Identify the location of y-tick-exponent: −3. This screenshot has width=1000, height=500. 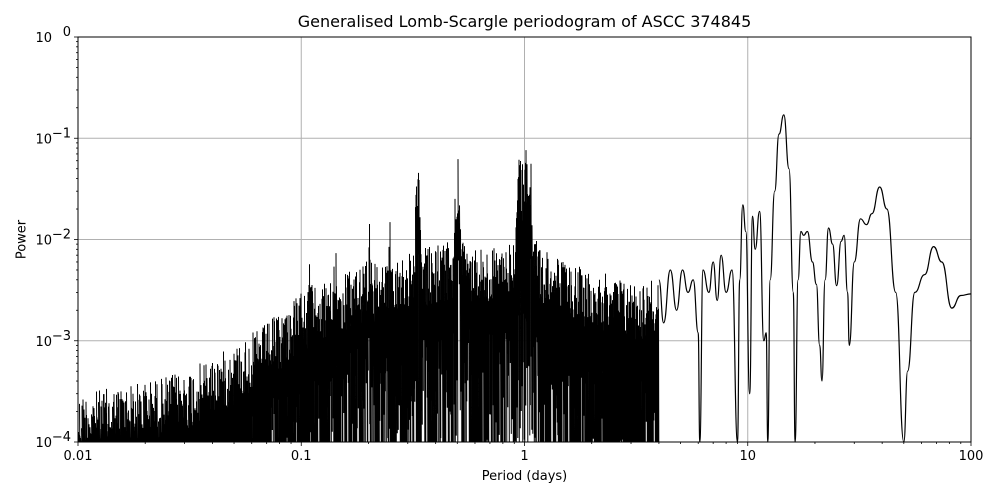
(61, 336).